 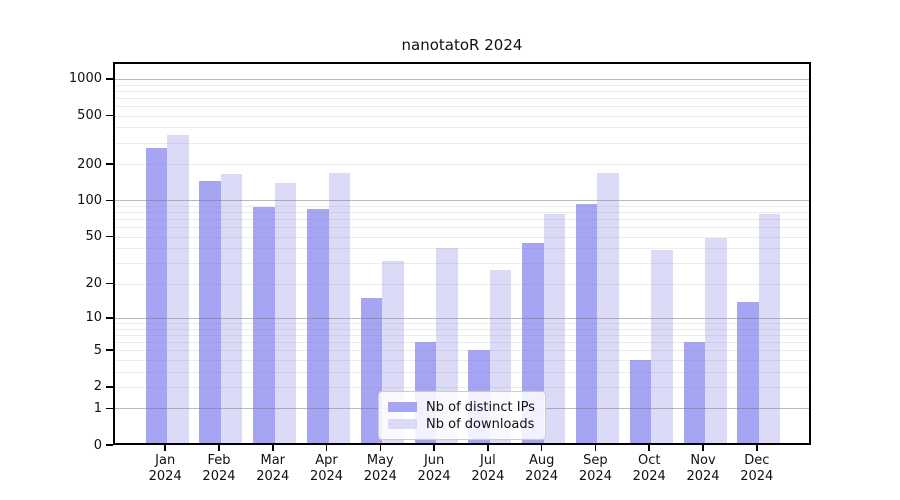 What do you see at coordinates (156, 295) in the screenshot?
I see `bar-ips-jan` at bounding box center [156, 295].